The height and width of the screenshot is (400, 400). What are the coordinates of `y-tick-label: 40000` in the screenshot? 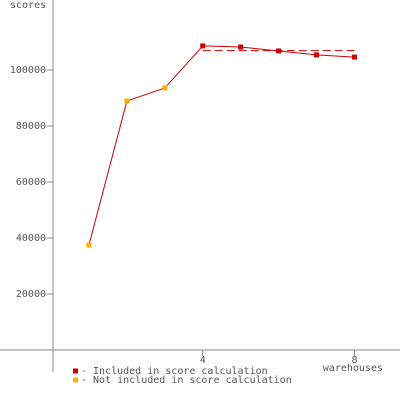 It's located at (31, 238).